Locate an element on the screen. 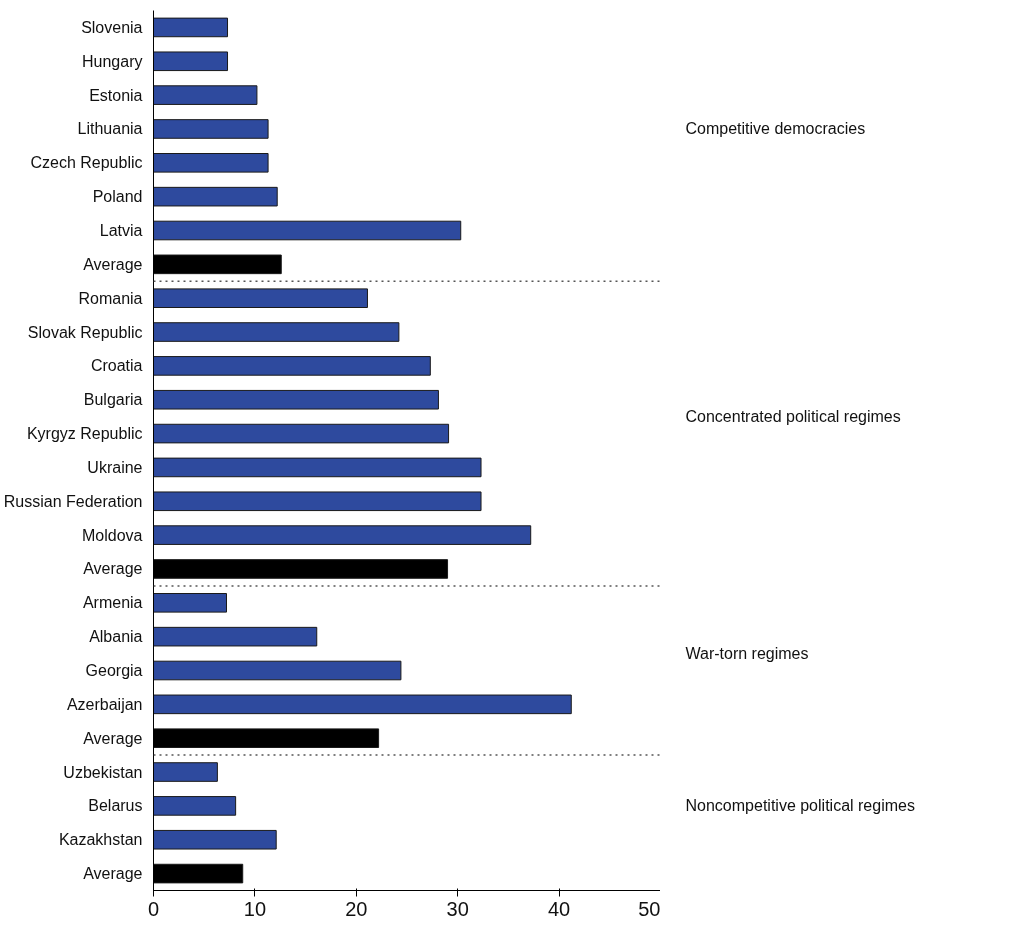 The width and height of the screenshot is (1018, 938). y-tick-label: Ukraine is located at coordinates (115, 467).